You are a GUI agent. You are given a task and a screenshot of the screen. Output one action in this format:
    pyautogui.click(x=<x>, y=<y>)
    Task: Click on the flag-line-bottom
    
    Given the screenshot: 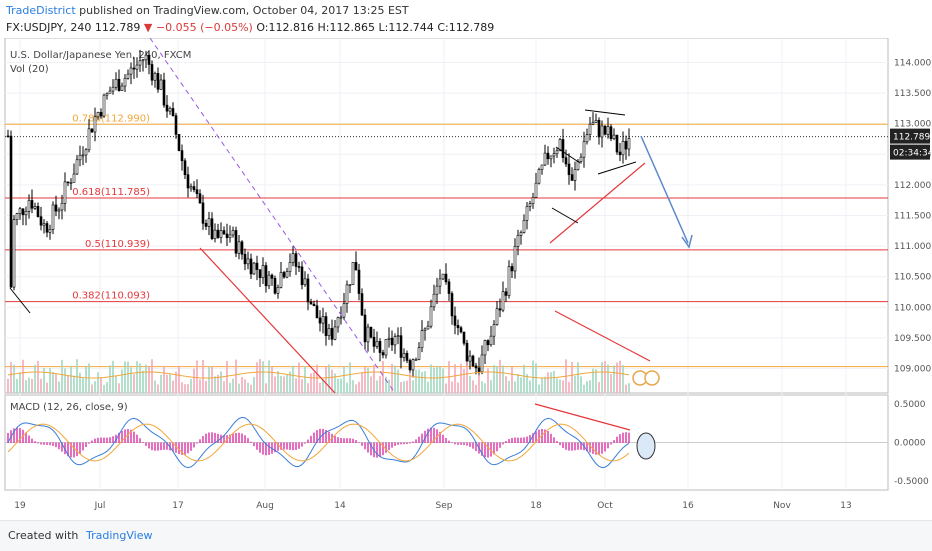 What is the action you would take?
    pyautogui.click(x=565, y=215)
    